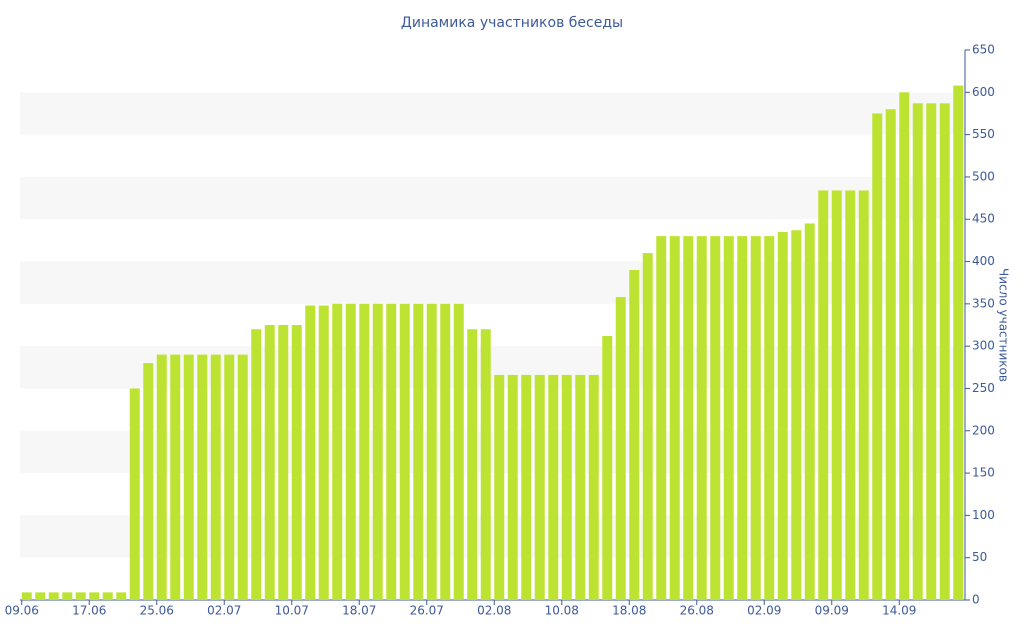 The width and height of the screenshot is (1024, 640). I want to click on y-tick-label: 400, so click(983, 261).